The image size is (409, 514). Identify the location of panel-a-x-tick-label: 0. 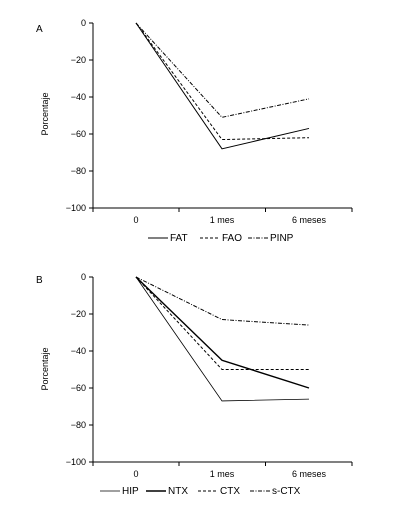
(135, 220).